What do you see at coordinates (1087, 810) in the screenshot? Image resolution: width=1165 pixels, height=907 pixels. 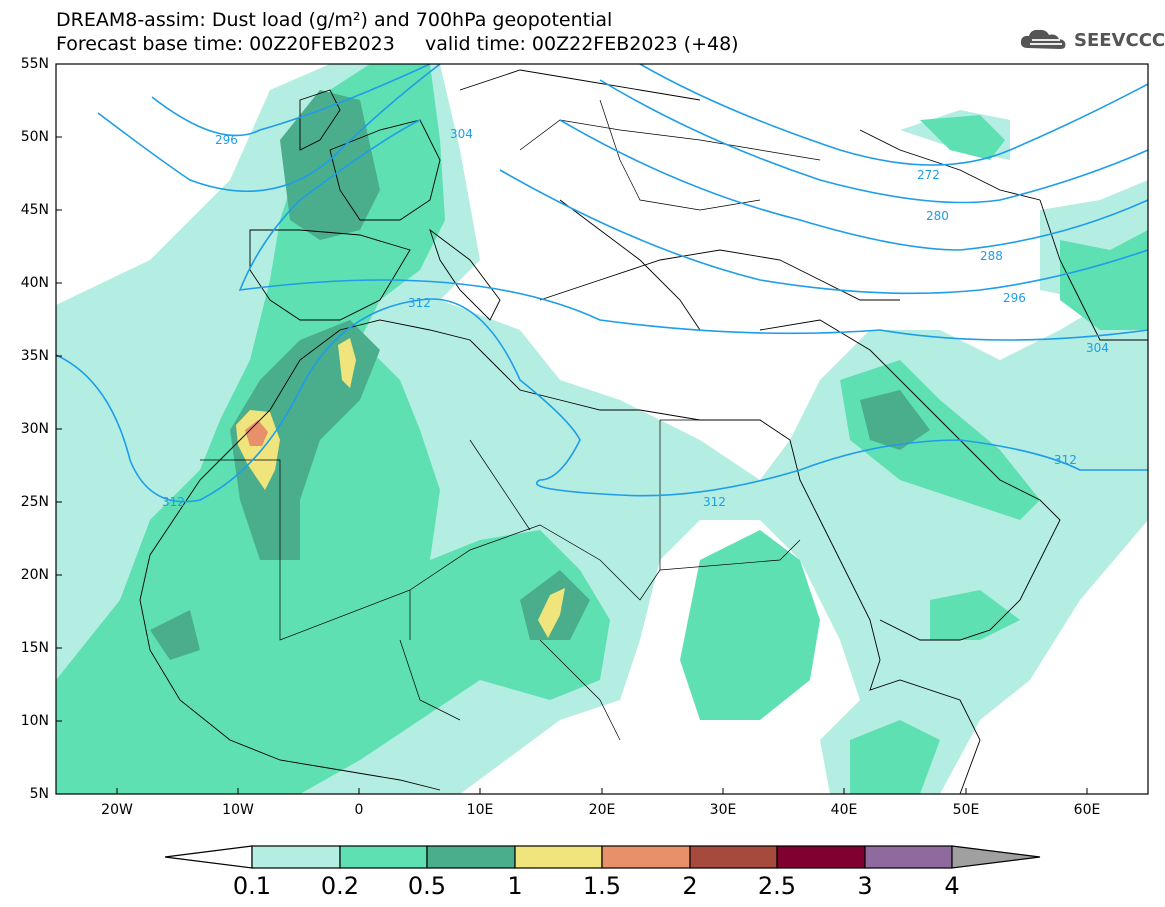 I see `lon-label: 60E` at bounding box center [1087, 810].